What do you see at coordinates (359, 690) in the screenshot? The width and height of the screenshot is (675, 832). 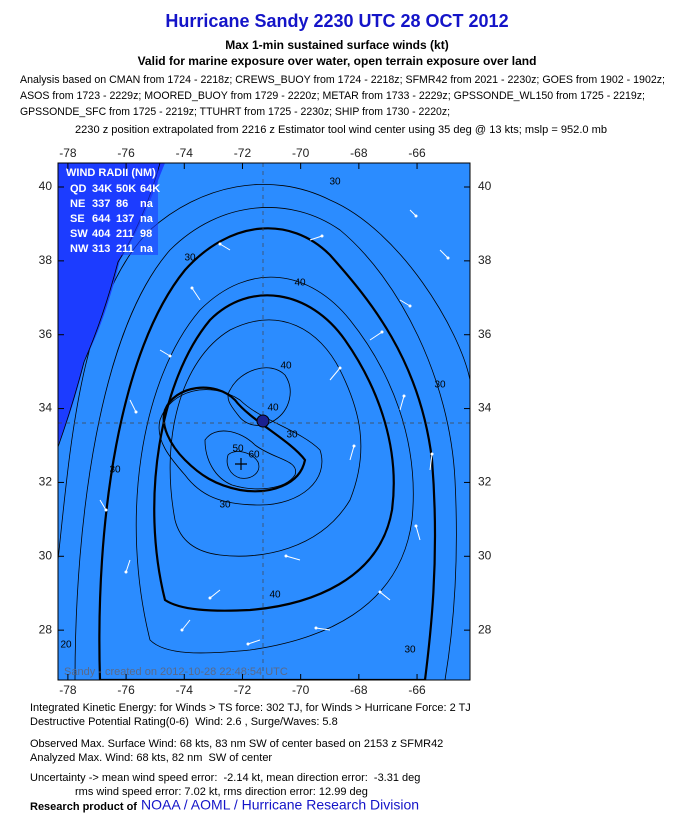 I see `lon-tick-label: -68` at bounding box center [359, 690].